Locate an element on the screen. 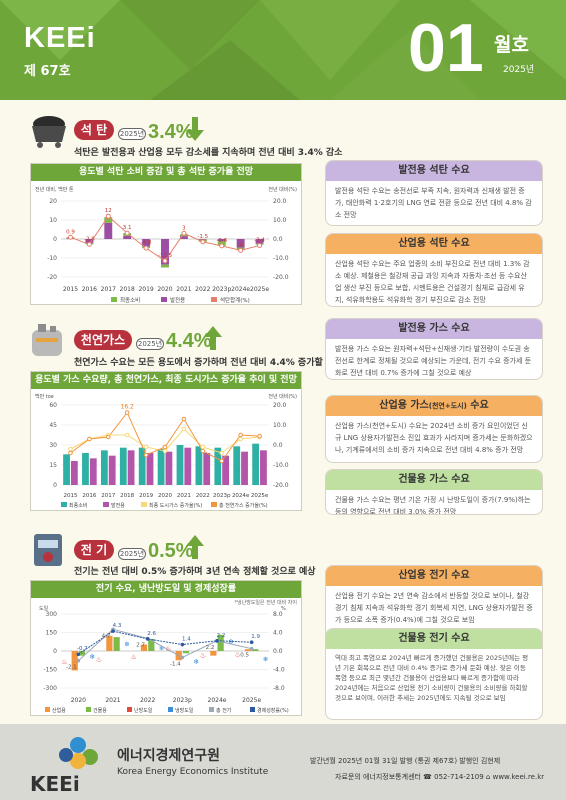  cooling-degree-icon: ❄ is located at coordinates (231, 642).